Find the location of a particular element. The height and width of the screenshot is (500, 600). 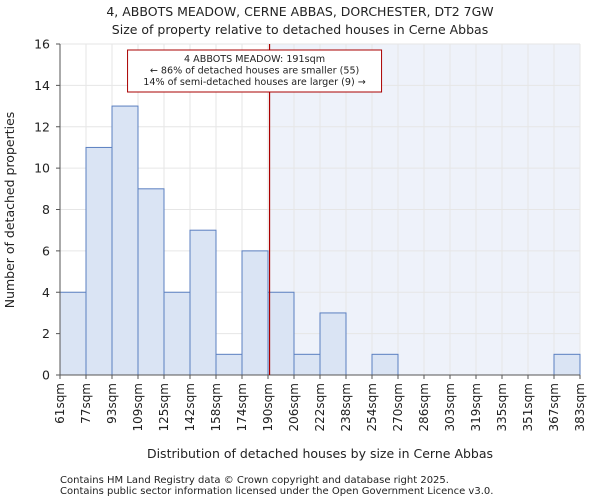

bar-190sqm is located at coordinates (281, 333).